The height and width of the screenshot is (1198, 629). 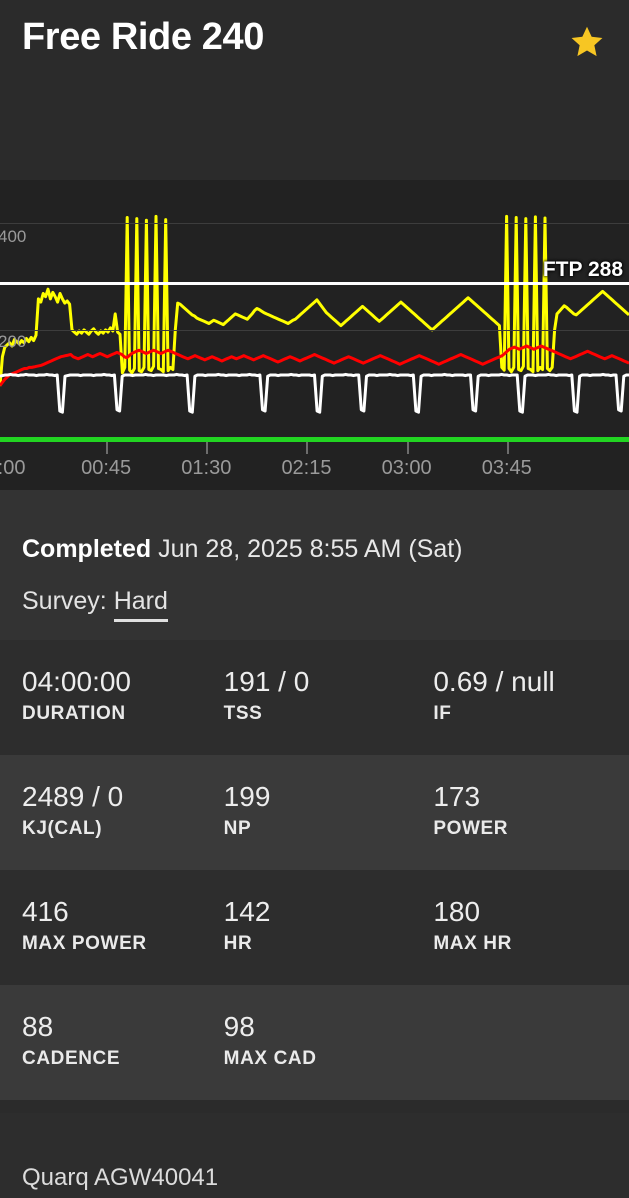 I want to click on chart-series-heart_rate, so click(x=314, y=365).